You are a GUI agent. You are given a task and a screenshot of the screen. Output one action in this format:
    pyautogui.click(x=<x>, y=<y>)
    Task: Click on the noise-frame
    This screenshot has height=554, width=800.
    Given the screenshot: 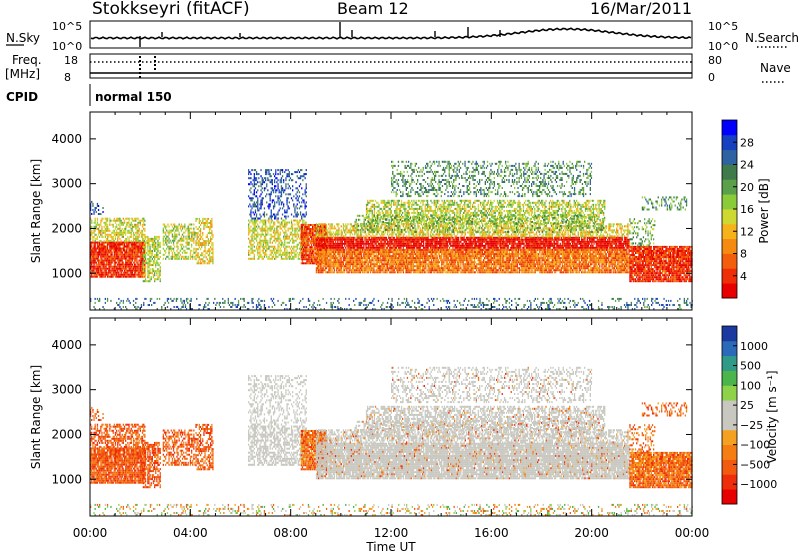 What is the action you would take?
    pyautogui.click(x=391, y=34)
    